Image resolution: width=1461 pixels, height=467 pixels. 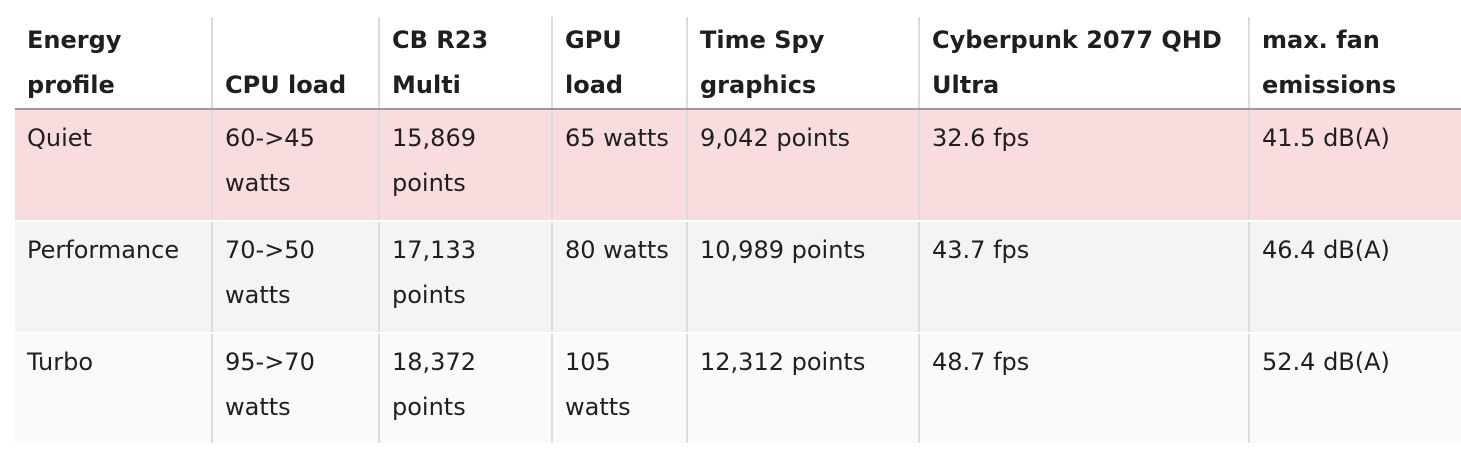 I want to click on cell-cpu-load: 70->50 watts, so click(x=295, y=277).